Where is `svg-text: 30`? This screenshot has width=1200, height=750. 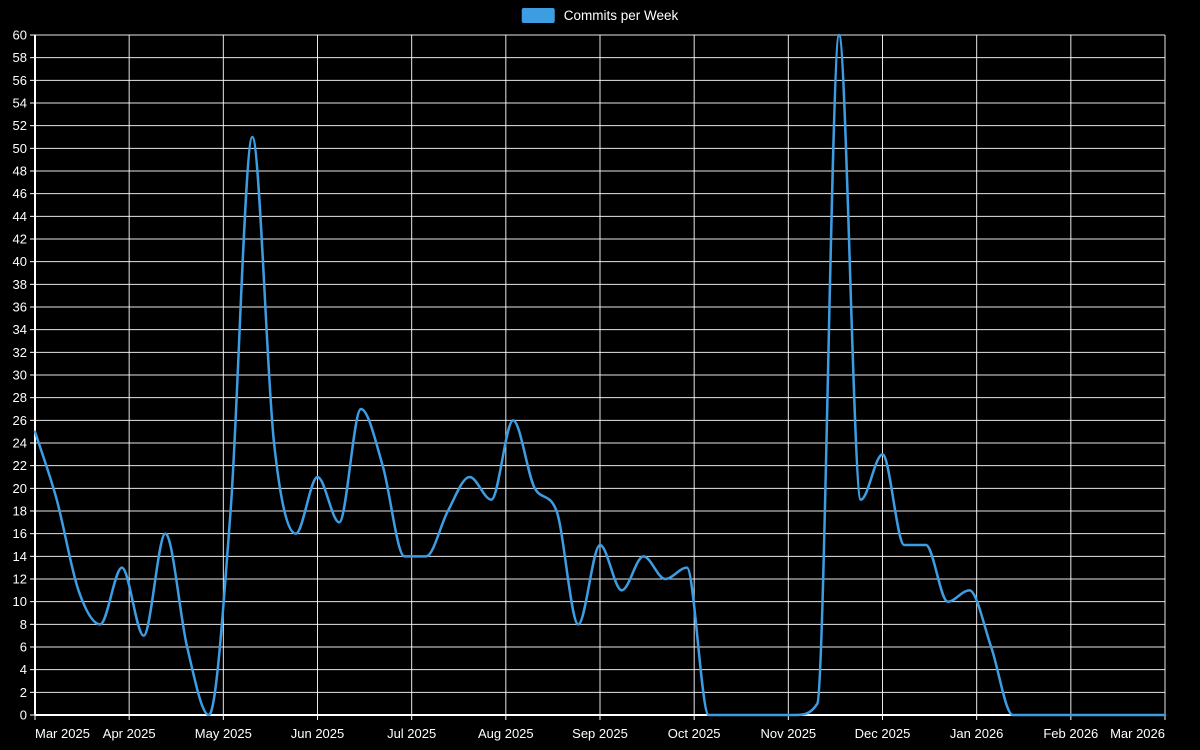
svg-text: 30 is located at coordinates (20, 375).